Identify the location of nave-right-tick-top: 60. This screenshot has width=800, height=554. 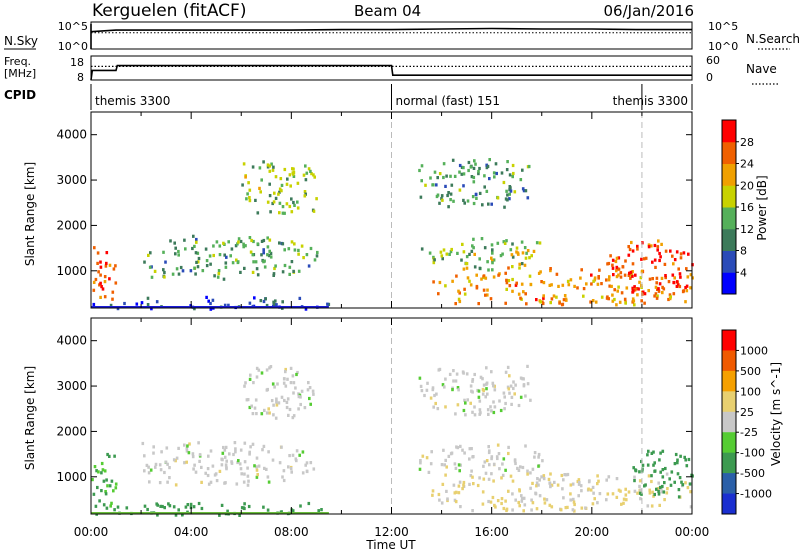
(713, 60).